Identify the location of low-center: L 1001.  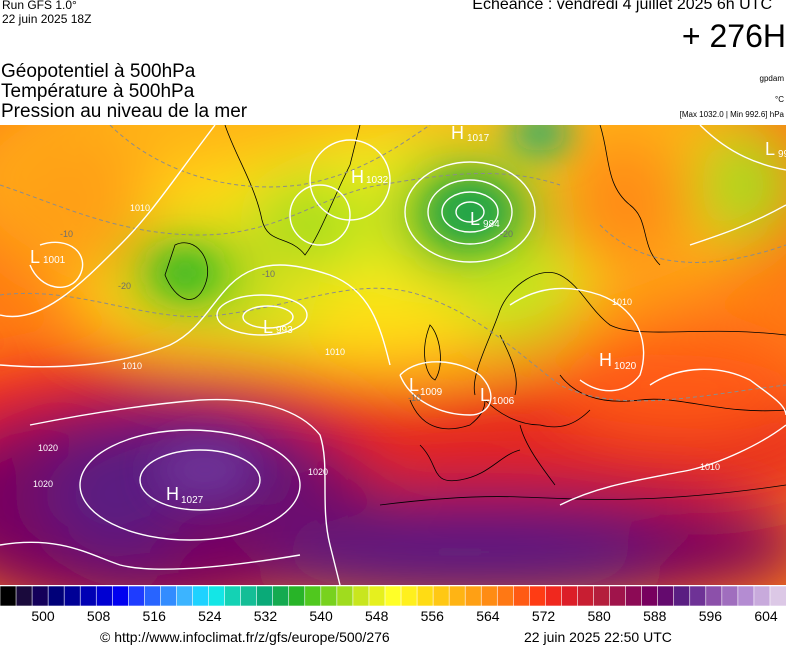
(48, 257).